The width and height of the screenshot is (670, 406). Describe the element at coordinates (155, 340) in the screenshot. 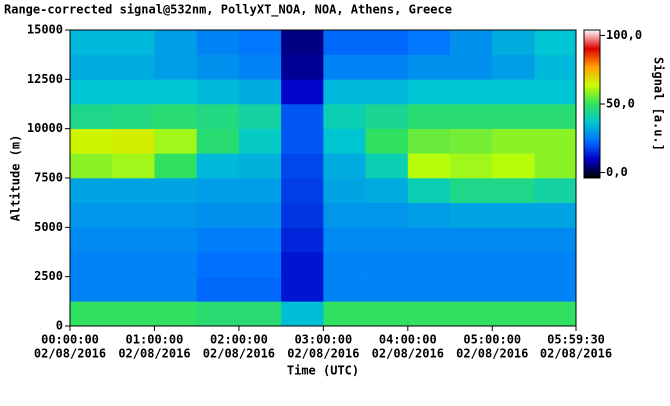

I see `x-tick-label: 01:00:00` at that location.